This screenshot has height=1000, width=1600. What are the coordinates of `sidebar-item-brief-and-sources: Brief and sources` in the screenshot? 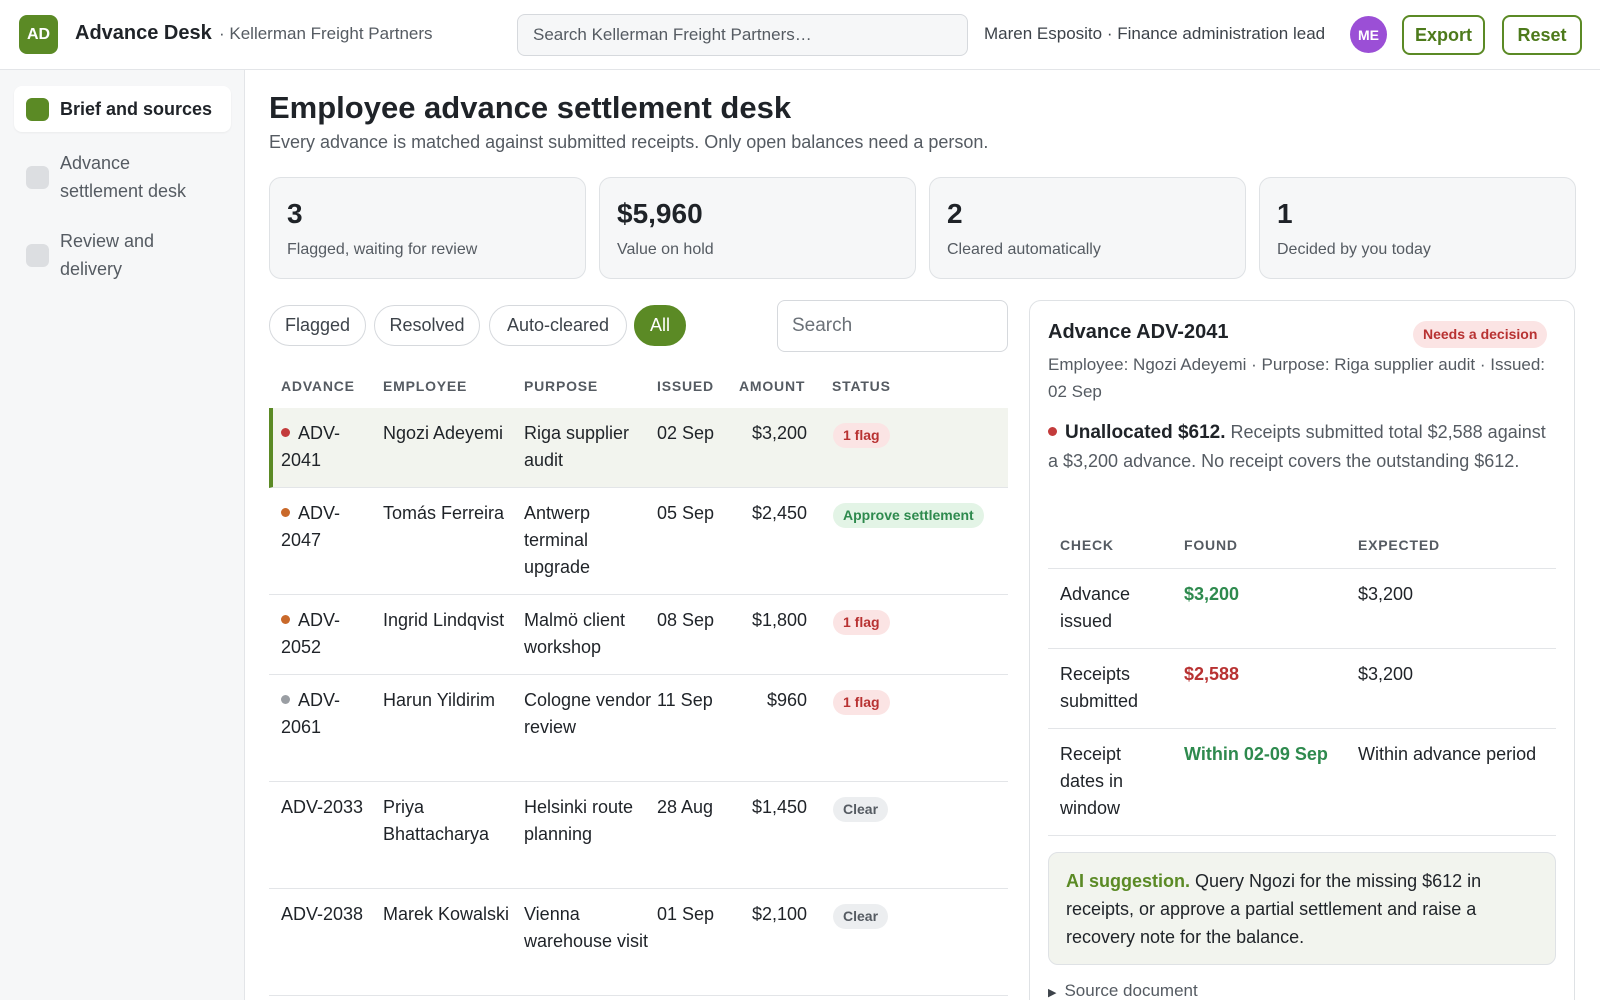 It's located at (122, 109).